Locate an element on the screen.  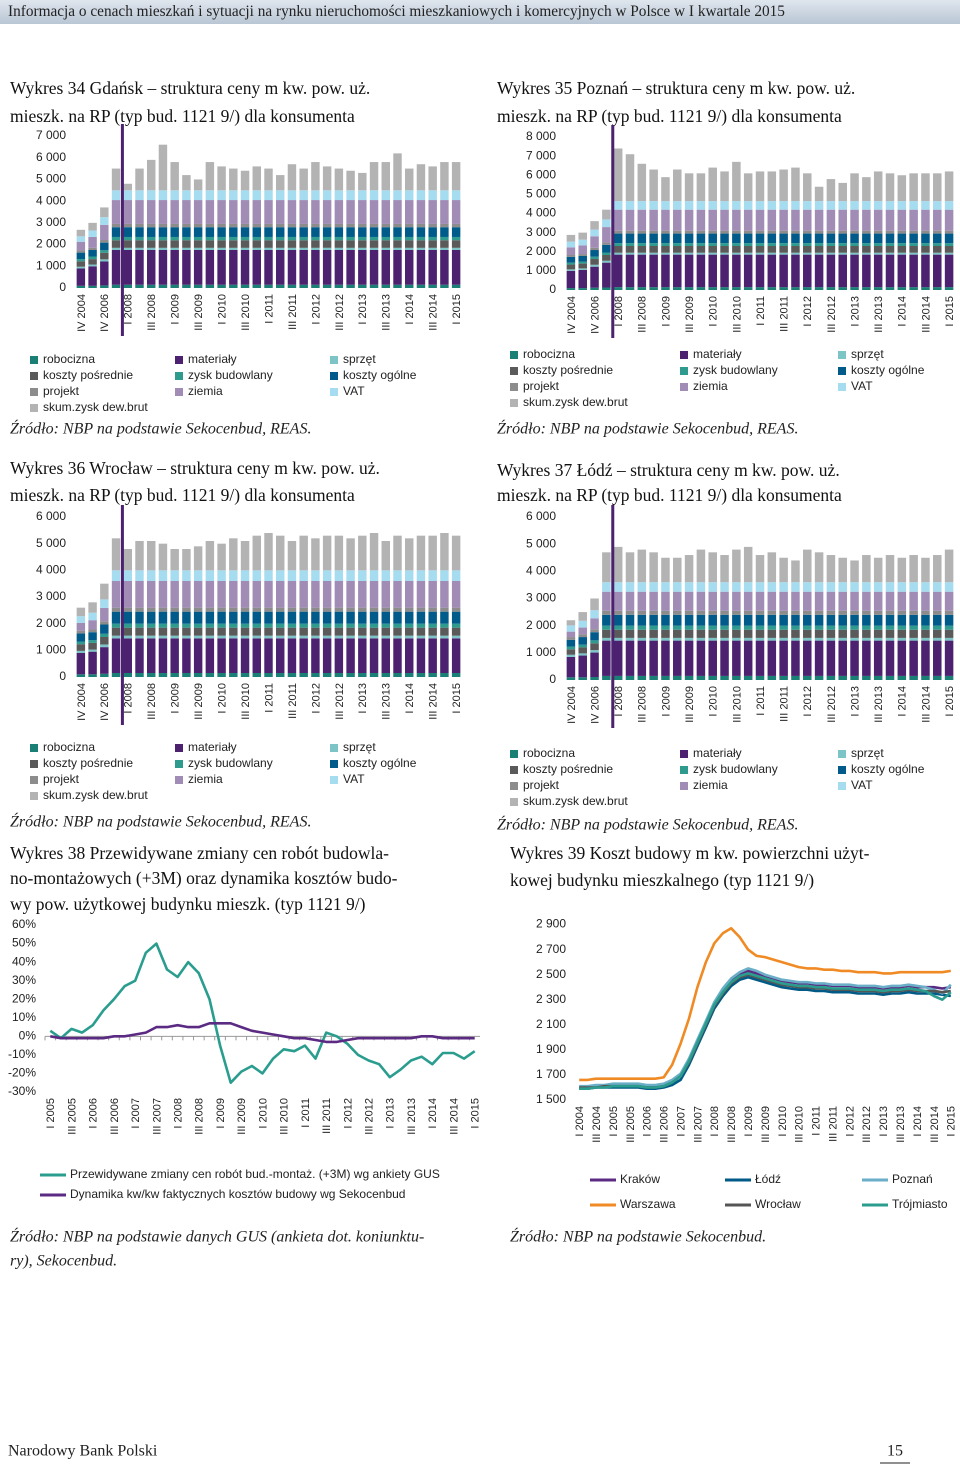
legend-label: materiały is located at coordinates (212, 359).